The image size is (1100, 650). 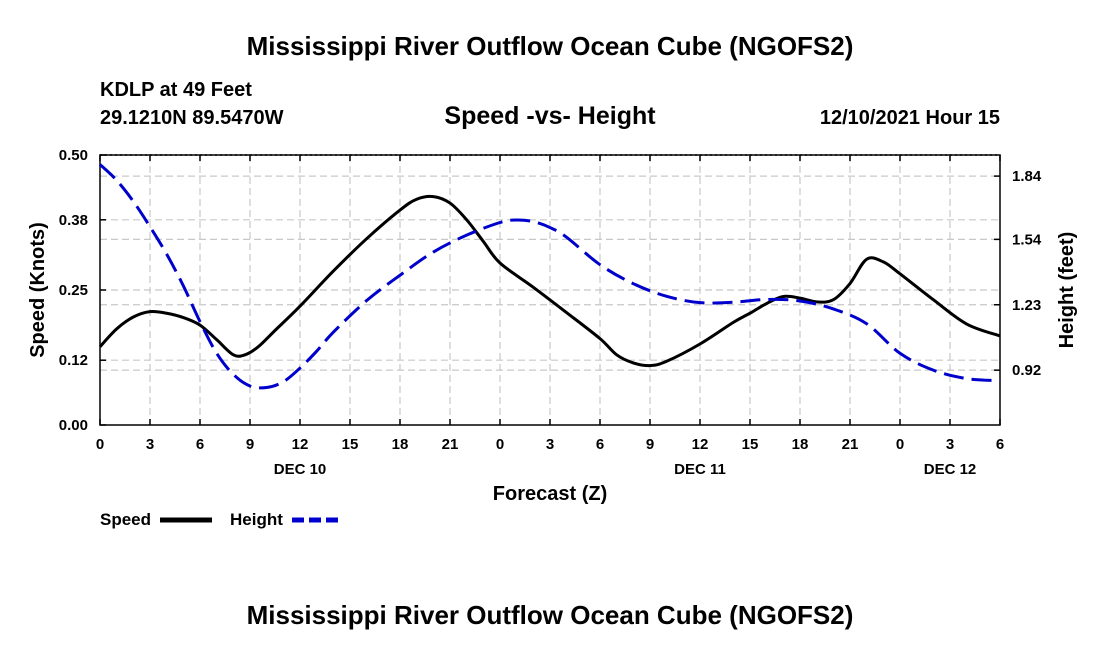 What do you see at coordinates (73, 425) in the screenshot?
I see `y-left-tick-label: 0.00` at bounding box center [73, 425].